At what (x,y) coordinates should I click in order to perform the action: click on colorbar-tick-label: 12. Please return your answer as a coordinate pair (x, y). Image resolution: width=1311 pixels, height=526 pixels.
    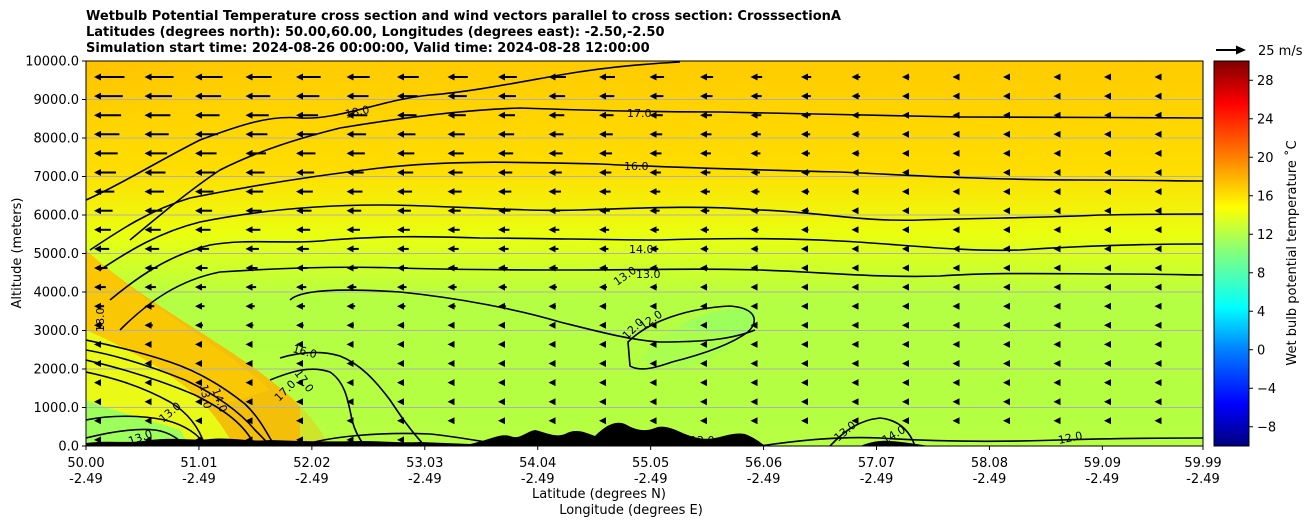
    Looking at the image, I should click on (1265, 235).